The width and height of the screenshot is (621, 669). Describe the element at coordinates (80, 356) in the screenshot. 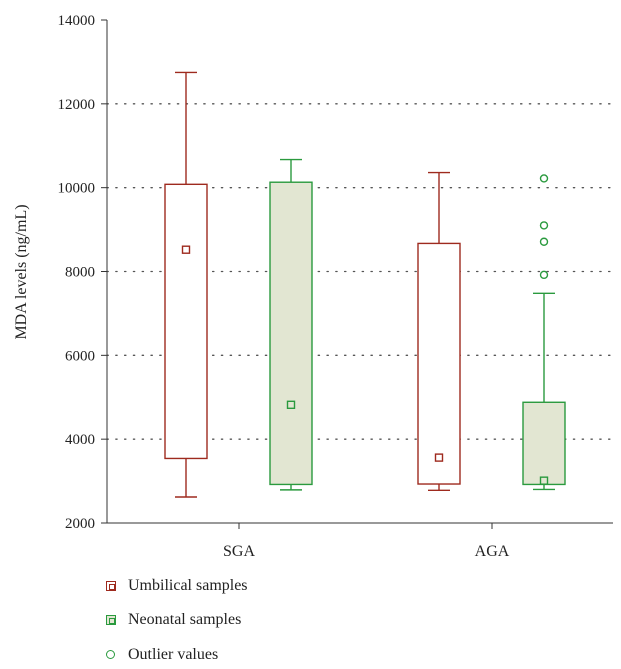

I see `y-tick-label: 6000` at that location.